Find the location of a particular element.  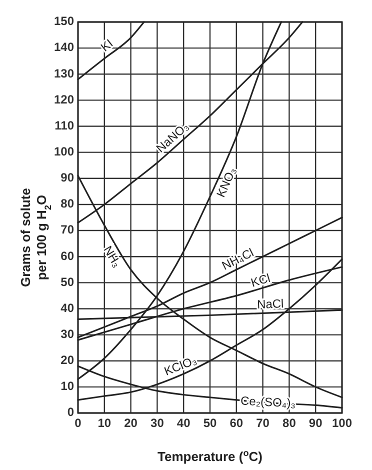

text: KNO₃ is located at coordinates (226, 182).